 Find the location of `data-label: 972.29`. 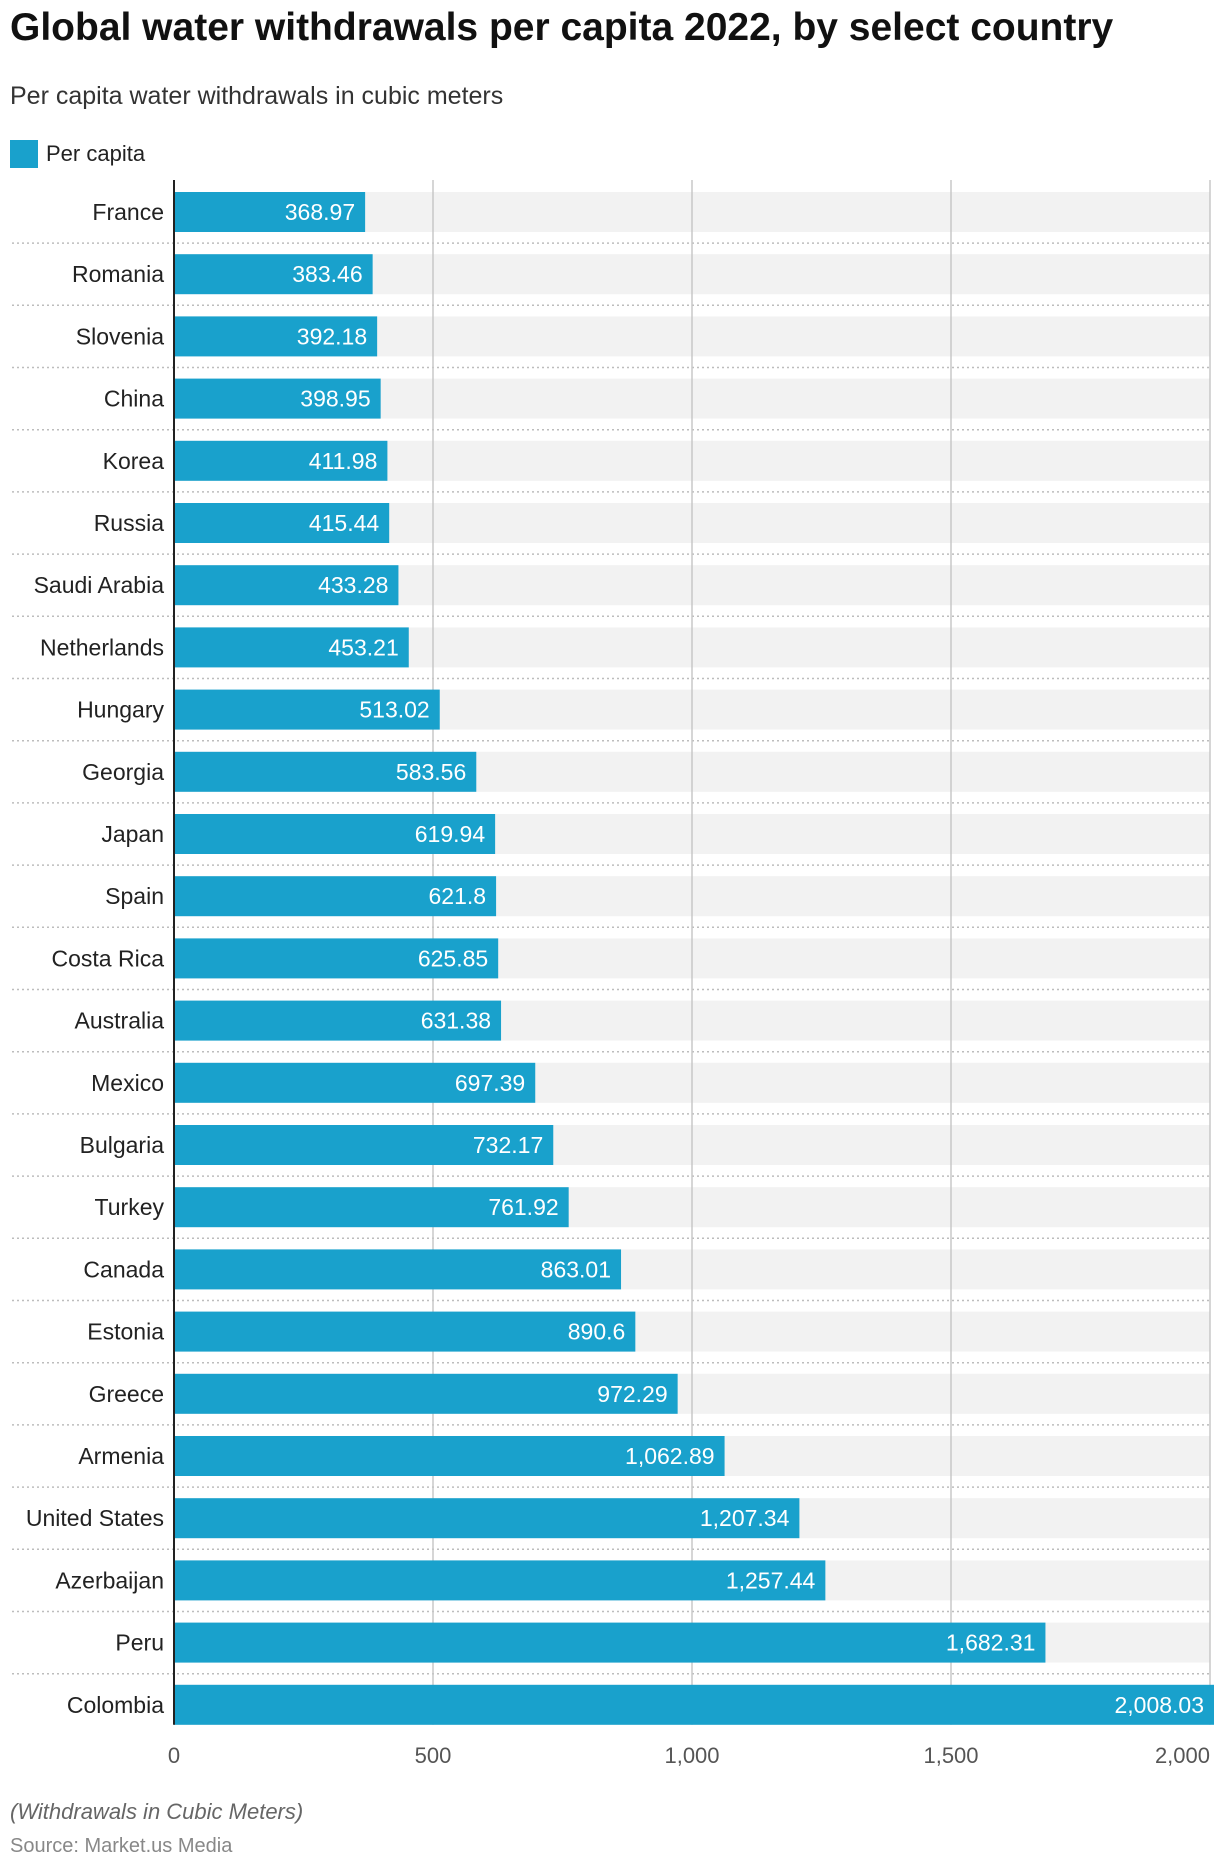

data-label: 972.29 is located at coordinates (632, 1394).